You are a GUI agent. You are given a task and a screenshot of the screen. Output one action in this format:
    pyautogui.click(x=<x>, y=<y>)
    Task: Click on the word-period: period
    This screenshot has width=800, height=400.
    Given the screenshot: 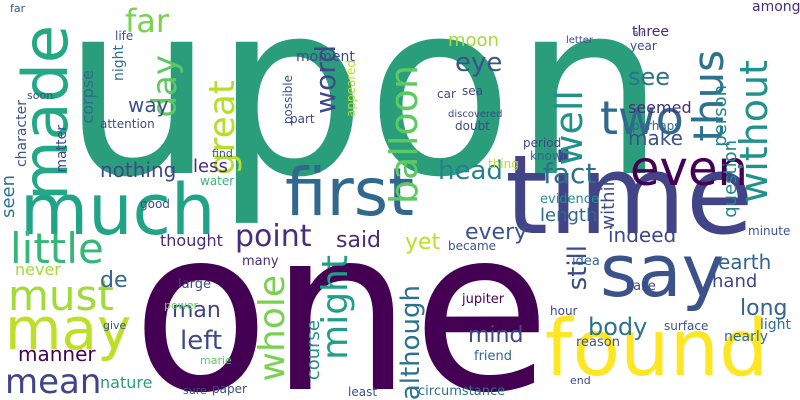 What is the action you would take?
    pyautogui.click(x=542, y=143)
    